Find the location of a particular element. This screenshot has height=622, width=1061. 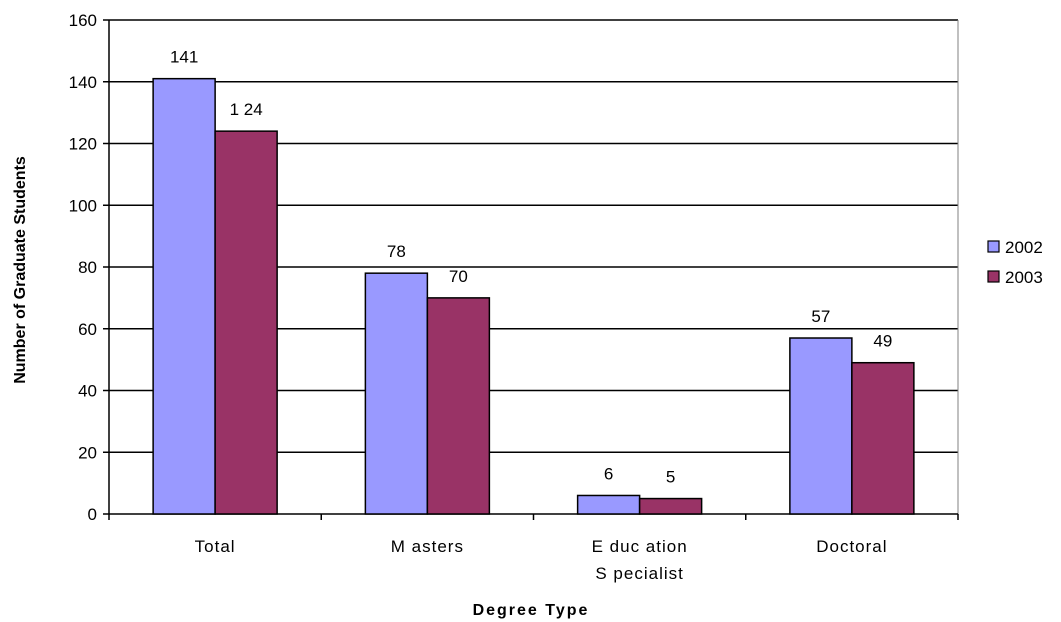

data-label: 141 is located at coordinates (184, 57).